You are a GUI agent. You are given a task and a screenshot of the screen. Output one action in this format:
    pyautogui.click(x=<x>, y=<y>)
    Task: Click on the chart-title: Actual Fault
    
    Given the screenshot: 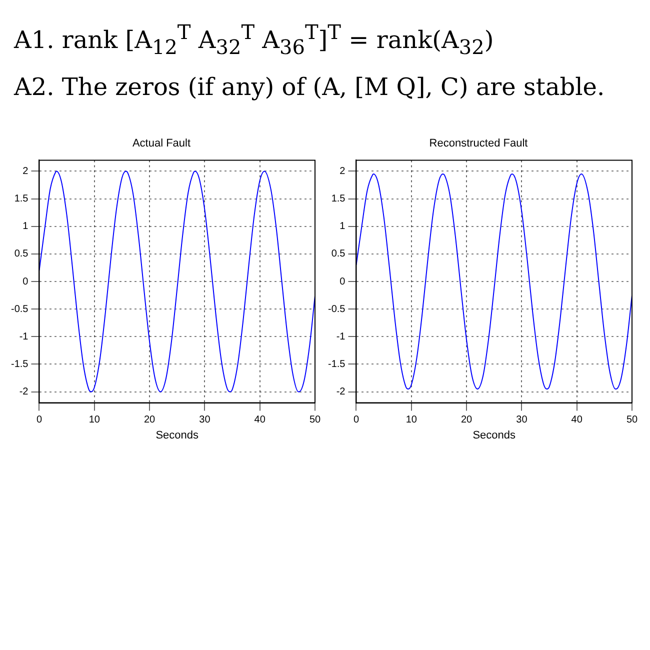 What is the action you would take?
    pyautogui.click(x=161, y=143)
    